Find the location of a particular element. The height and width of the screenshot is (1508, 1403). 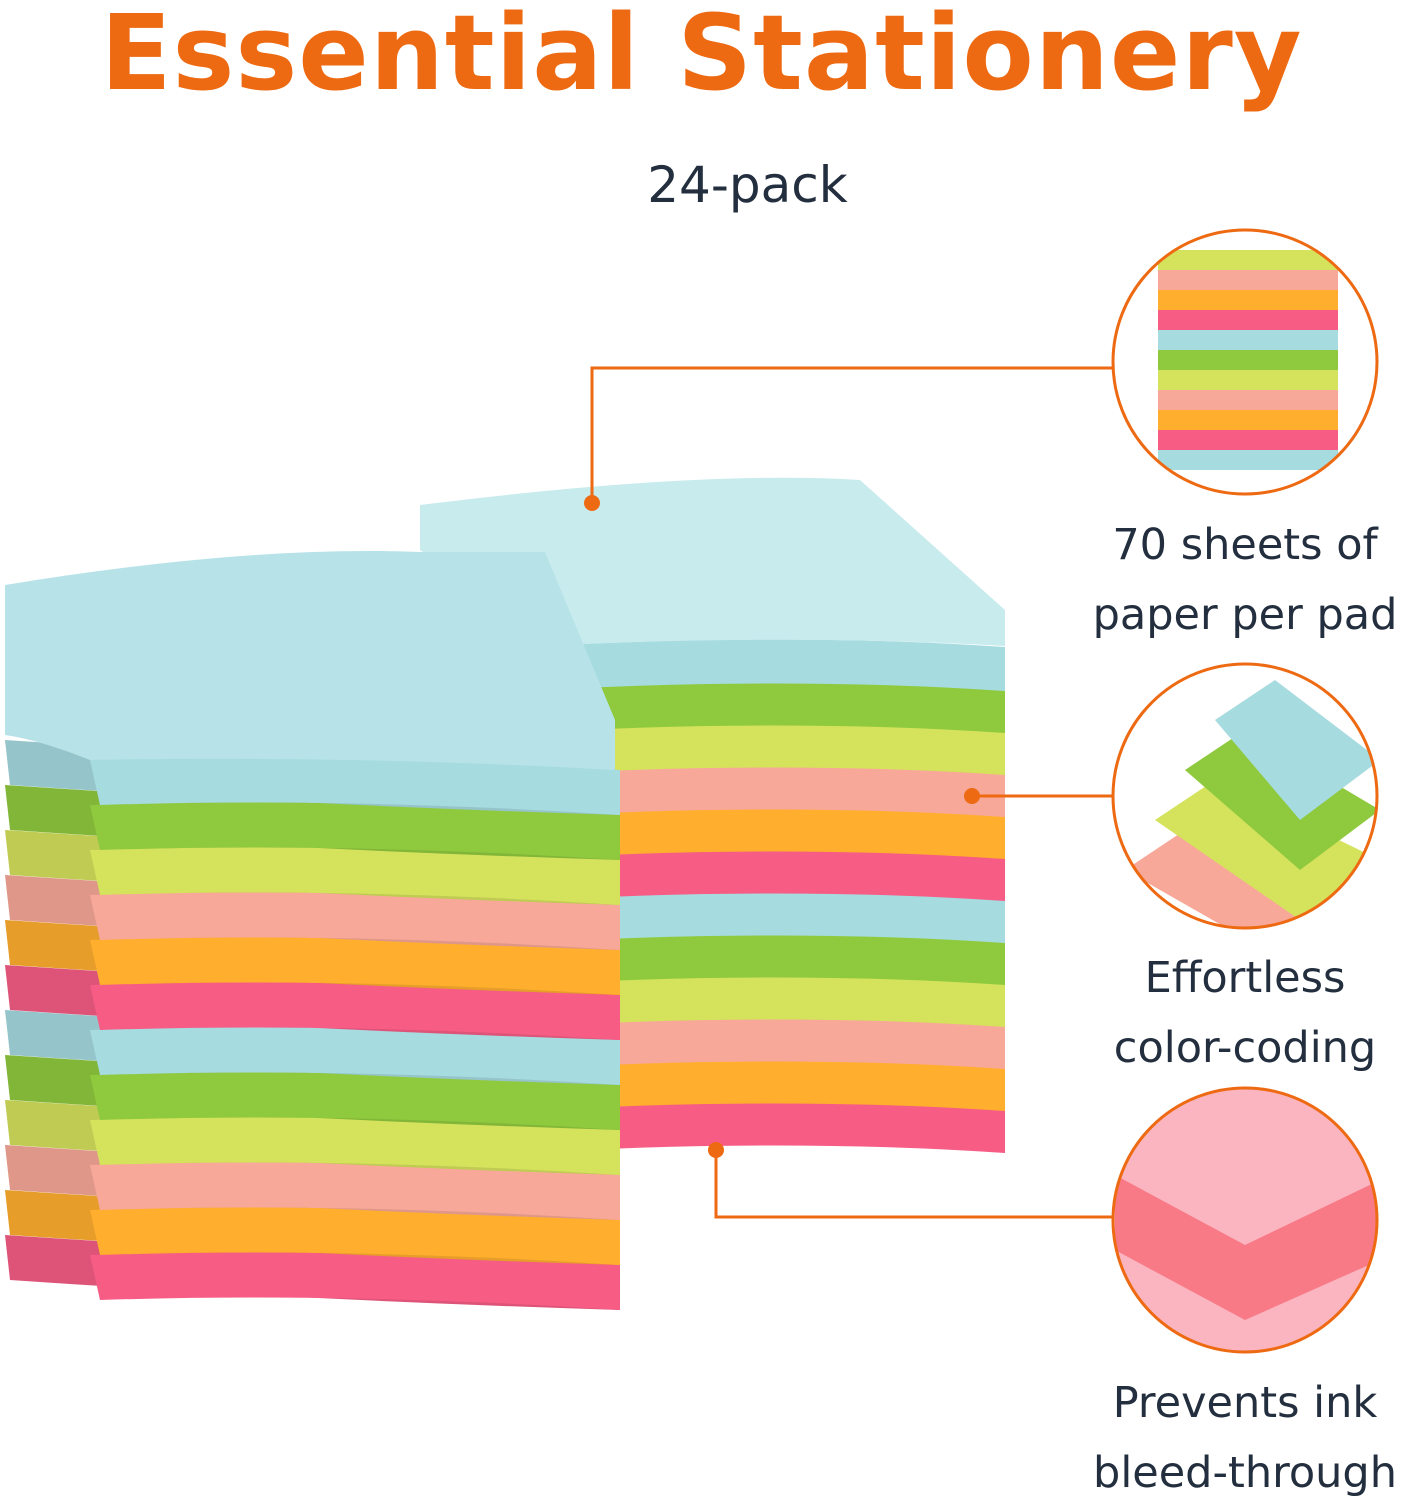

page-title: Essential Stationery is located at coordinates (701, 57).